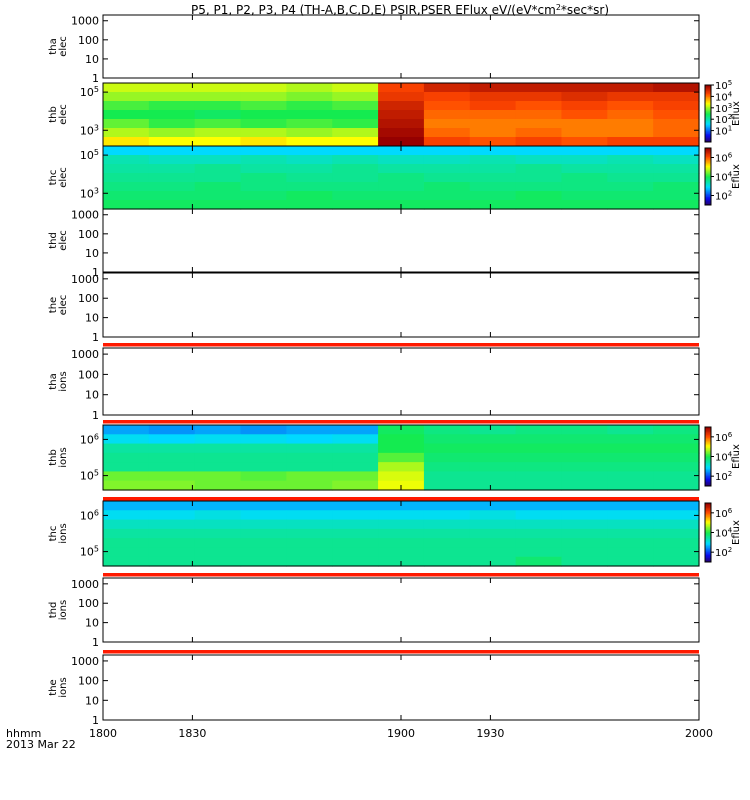 The height and width of the screenshot is (800, 750). I want to click on y-tick-label: 100, so click(88, 234).